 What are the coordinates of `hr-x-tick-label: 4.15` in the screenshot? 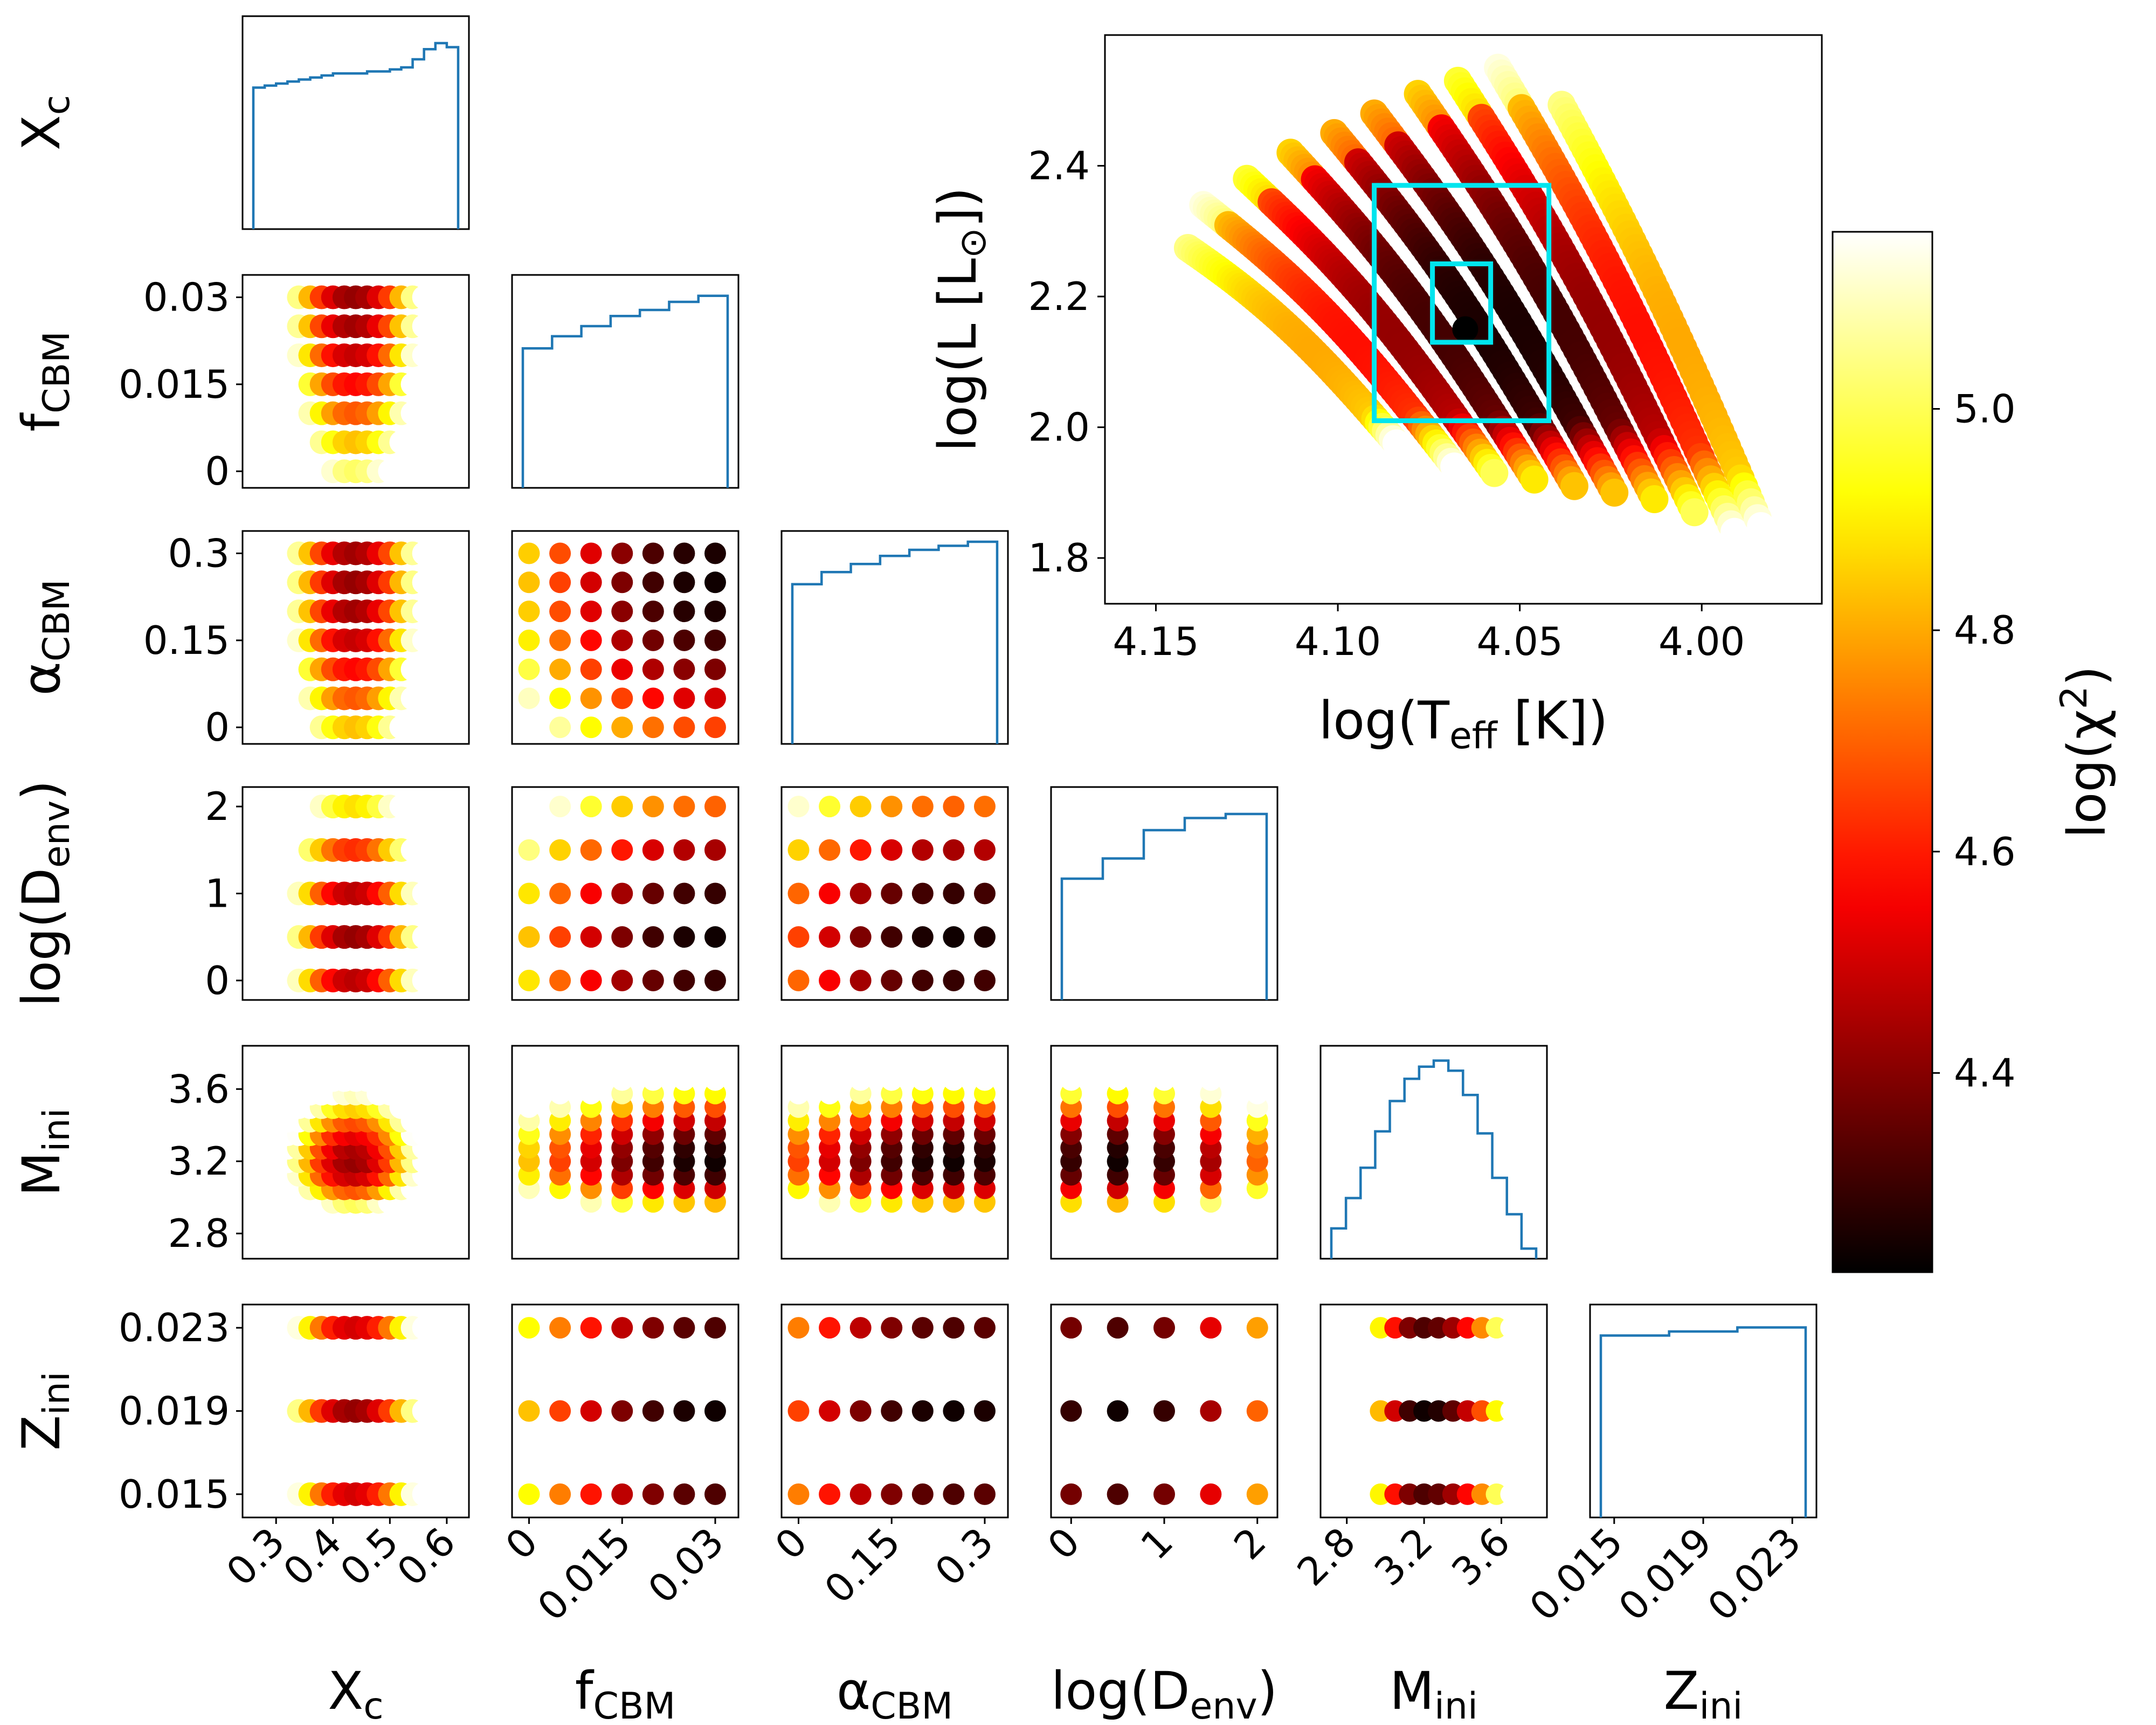 It's located at (1155, 642).